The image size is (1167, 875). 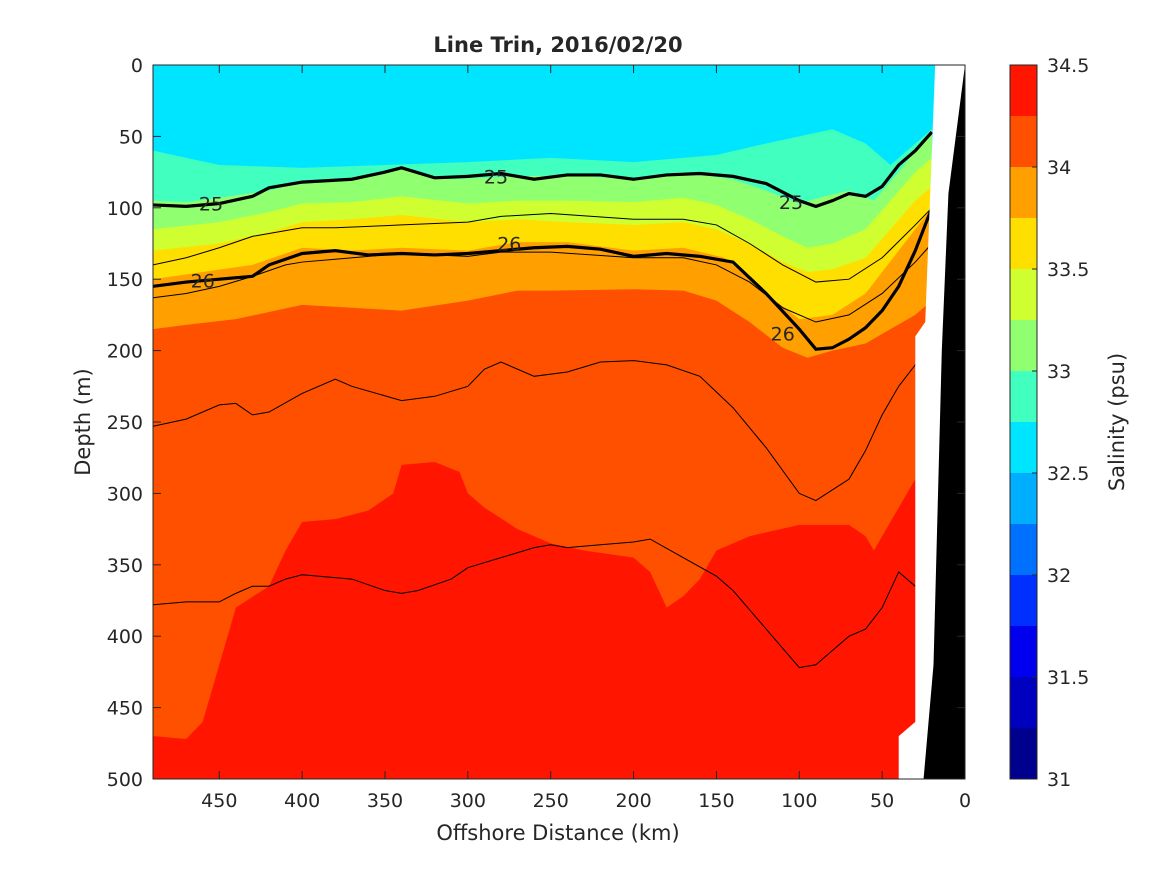 I want to click on contour-label-26-2: 26, so click(x=783, y=334).